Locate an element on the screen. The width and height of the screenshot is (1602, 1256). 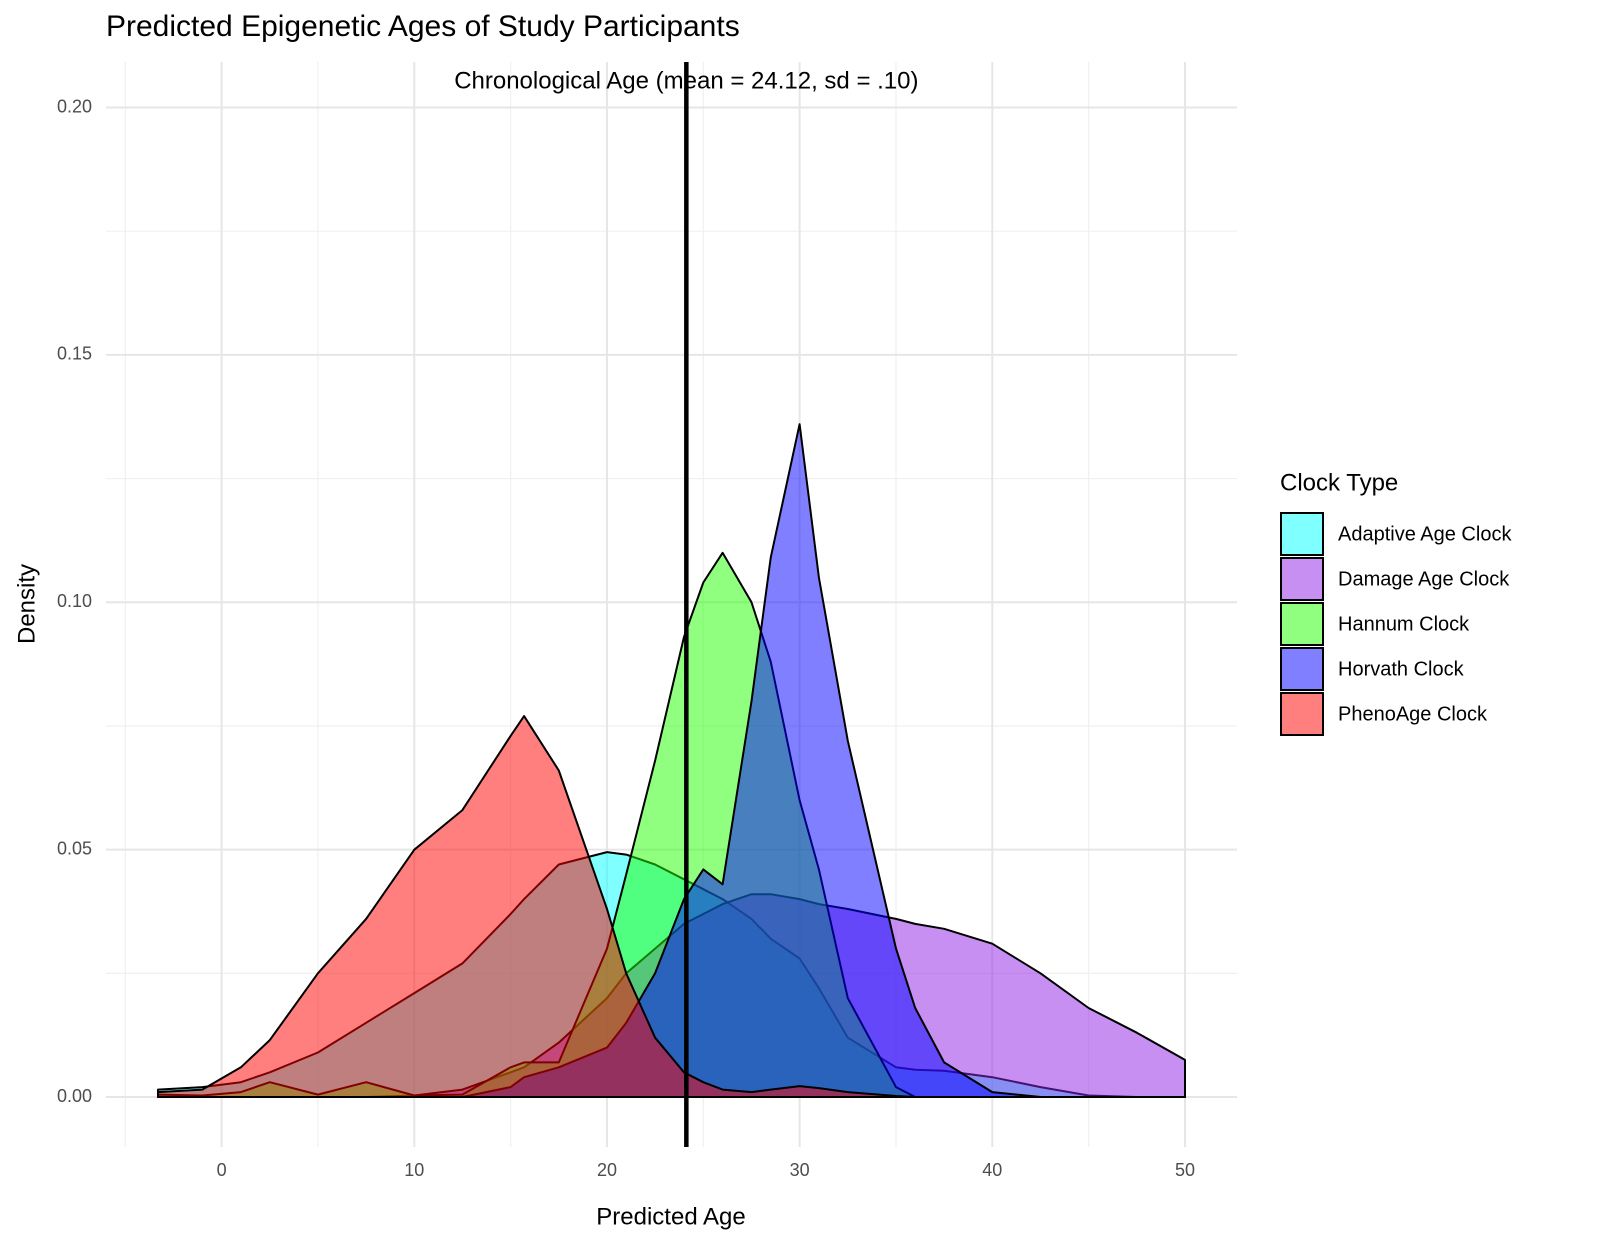
x-tick-label: 30 is located at coordinates (800, 1170).